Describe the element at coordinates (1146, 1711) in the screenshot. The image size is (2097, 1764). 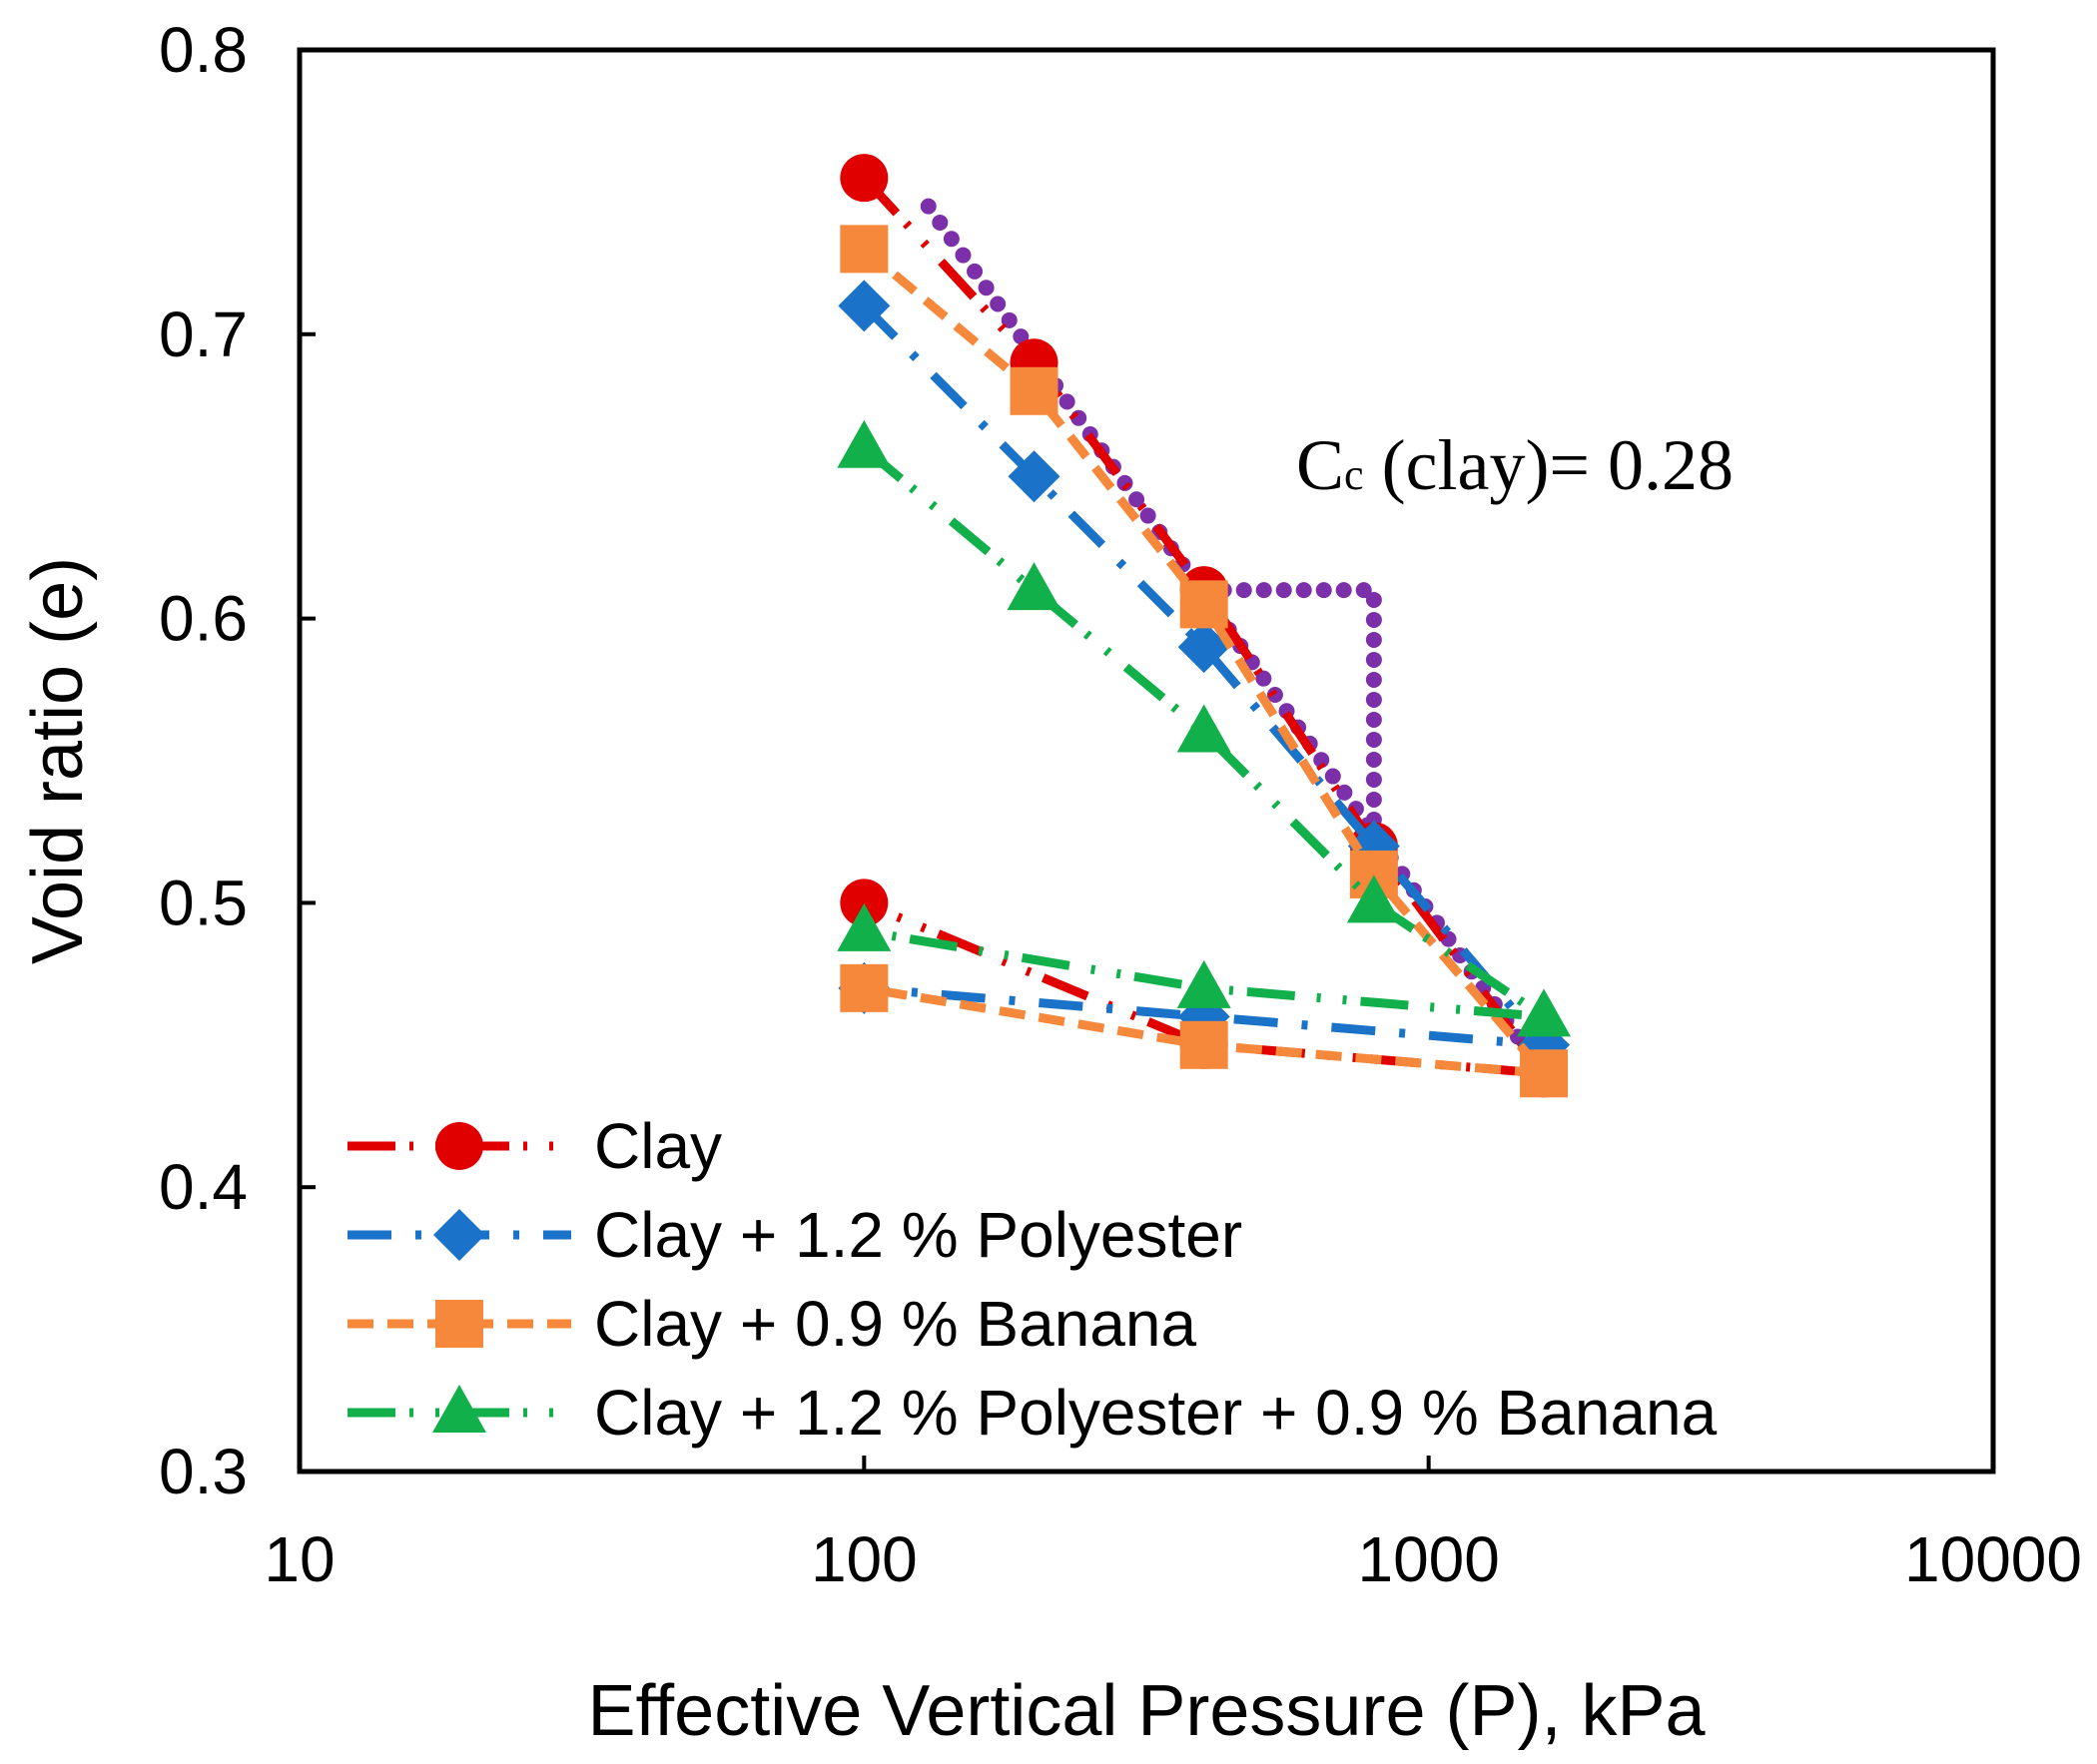
I see `x-axis-title: Effective Vertical Pressure (P), kPa` at that location.